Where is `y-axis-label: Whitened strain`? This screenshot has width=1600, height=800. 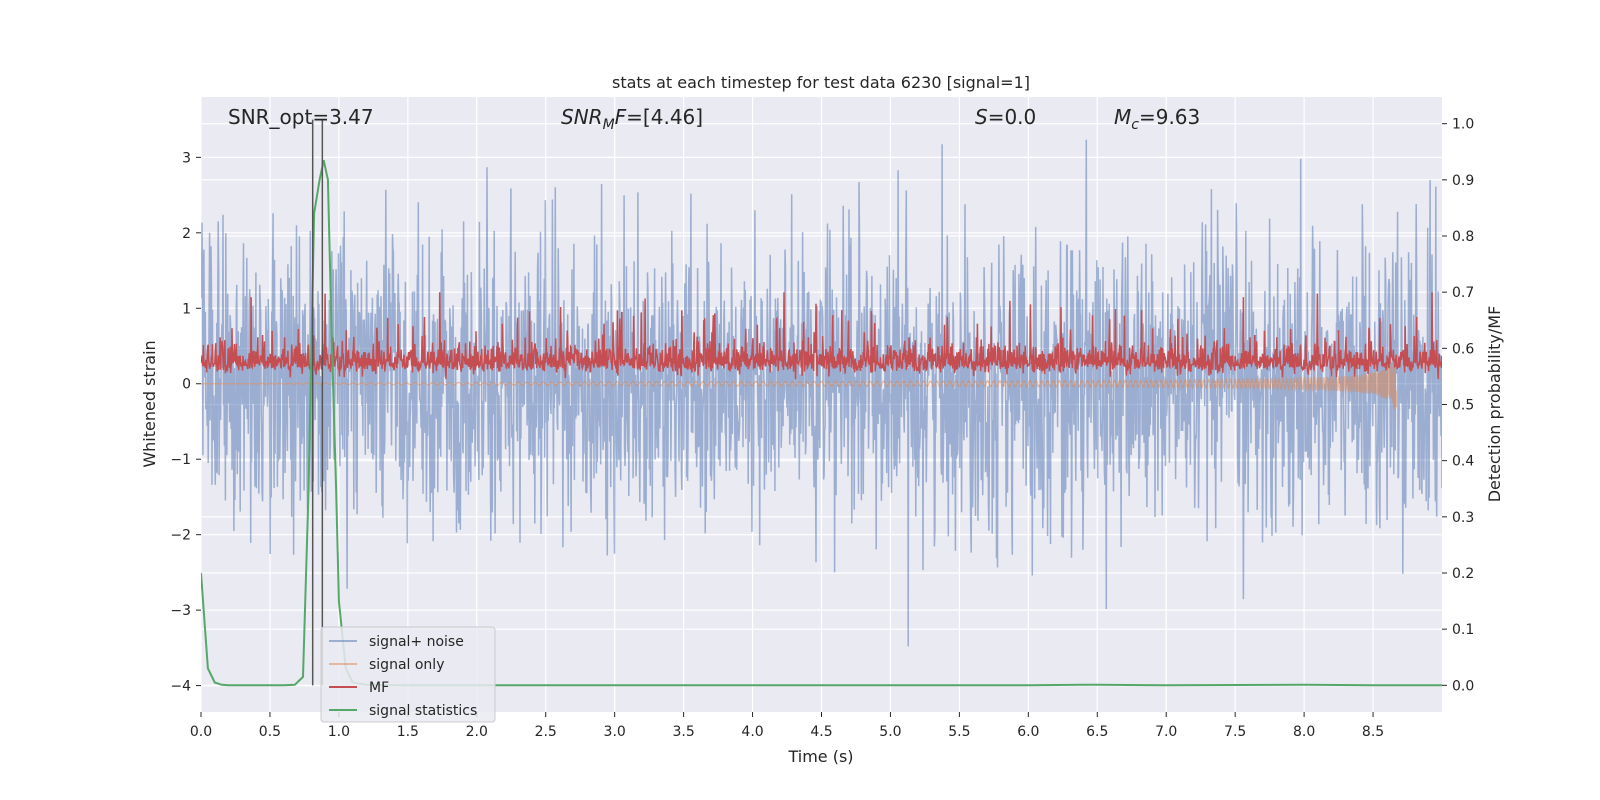 y-axis-label: Whitened strain is located at coordinates (149, 403).